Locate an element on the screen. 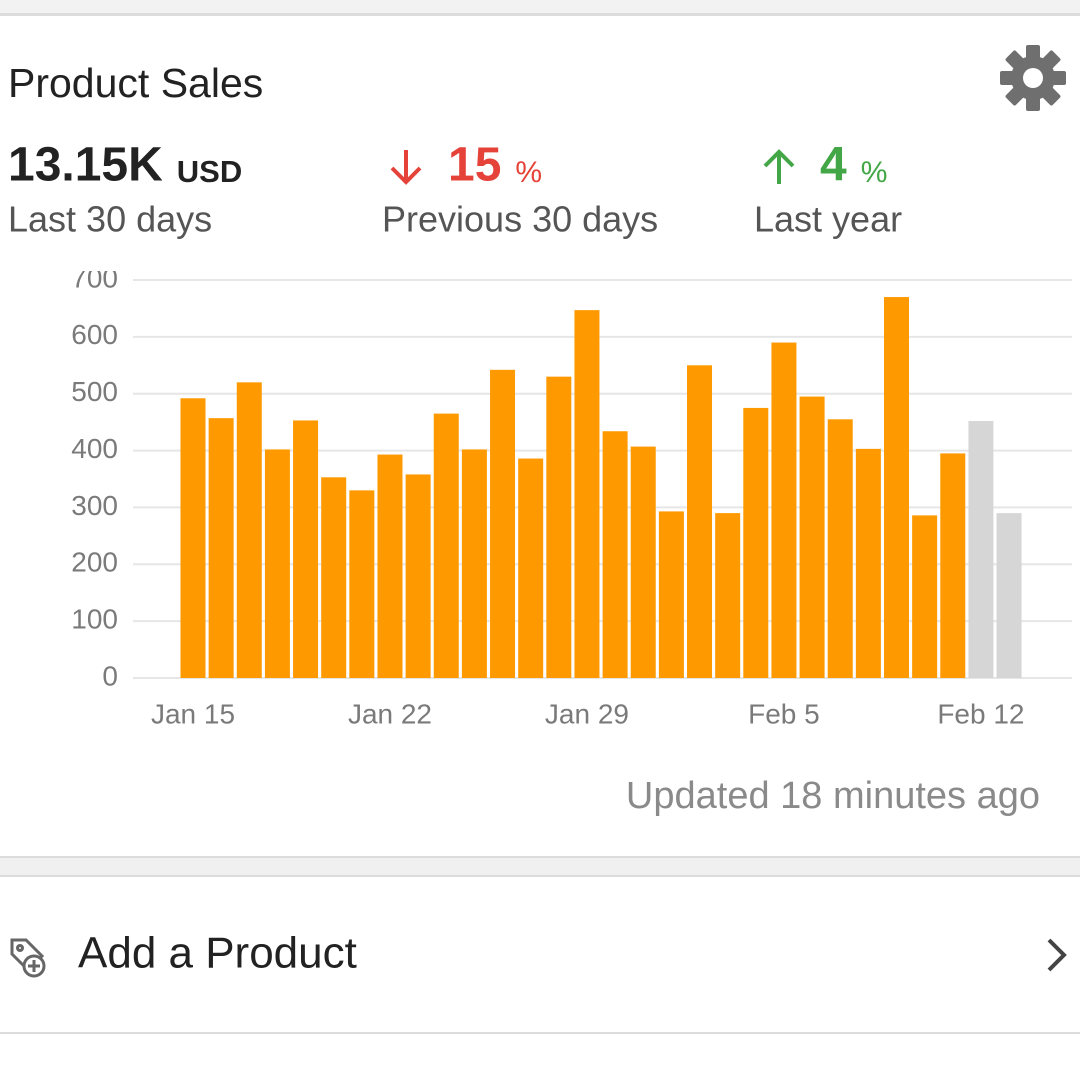 Image resolution: width=1080 pixels, height=1080 pixels. tag-icon is located at coordinates (28, 958).